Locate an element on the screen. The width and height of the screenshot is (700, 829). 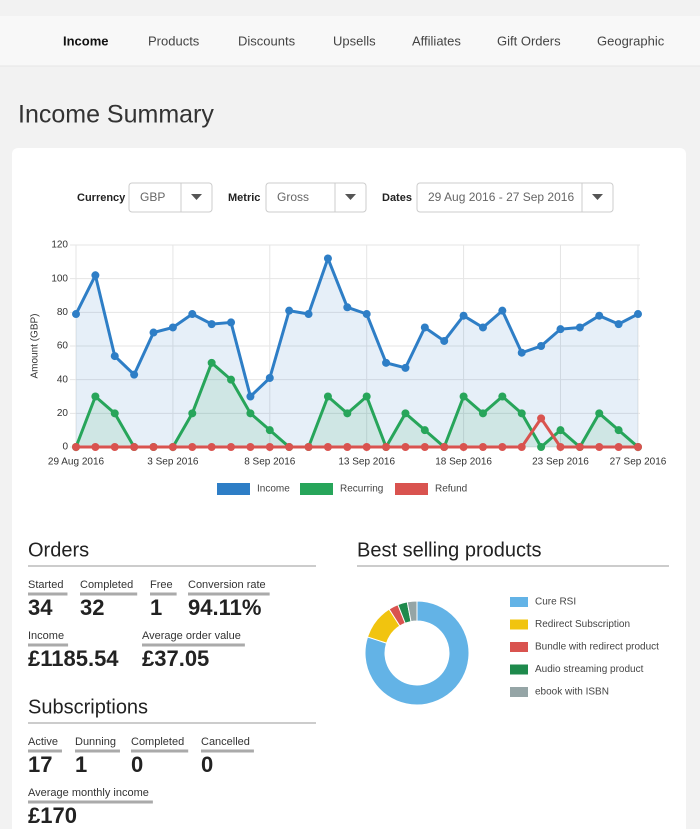
x-tick-label: 13 Sep 2016 is located at coordinates (366, 462).